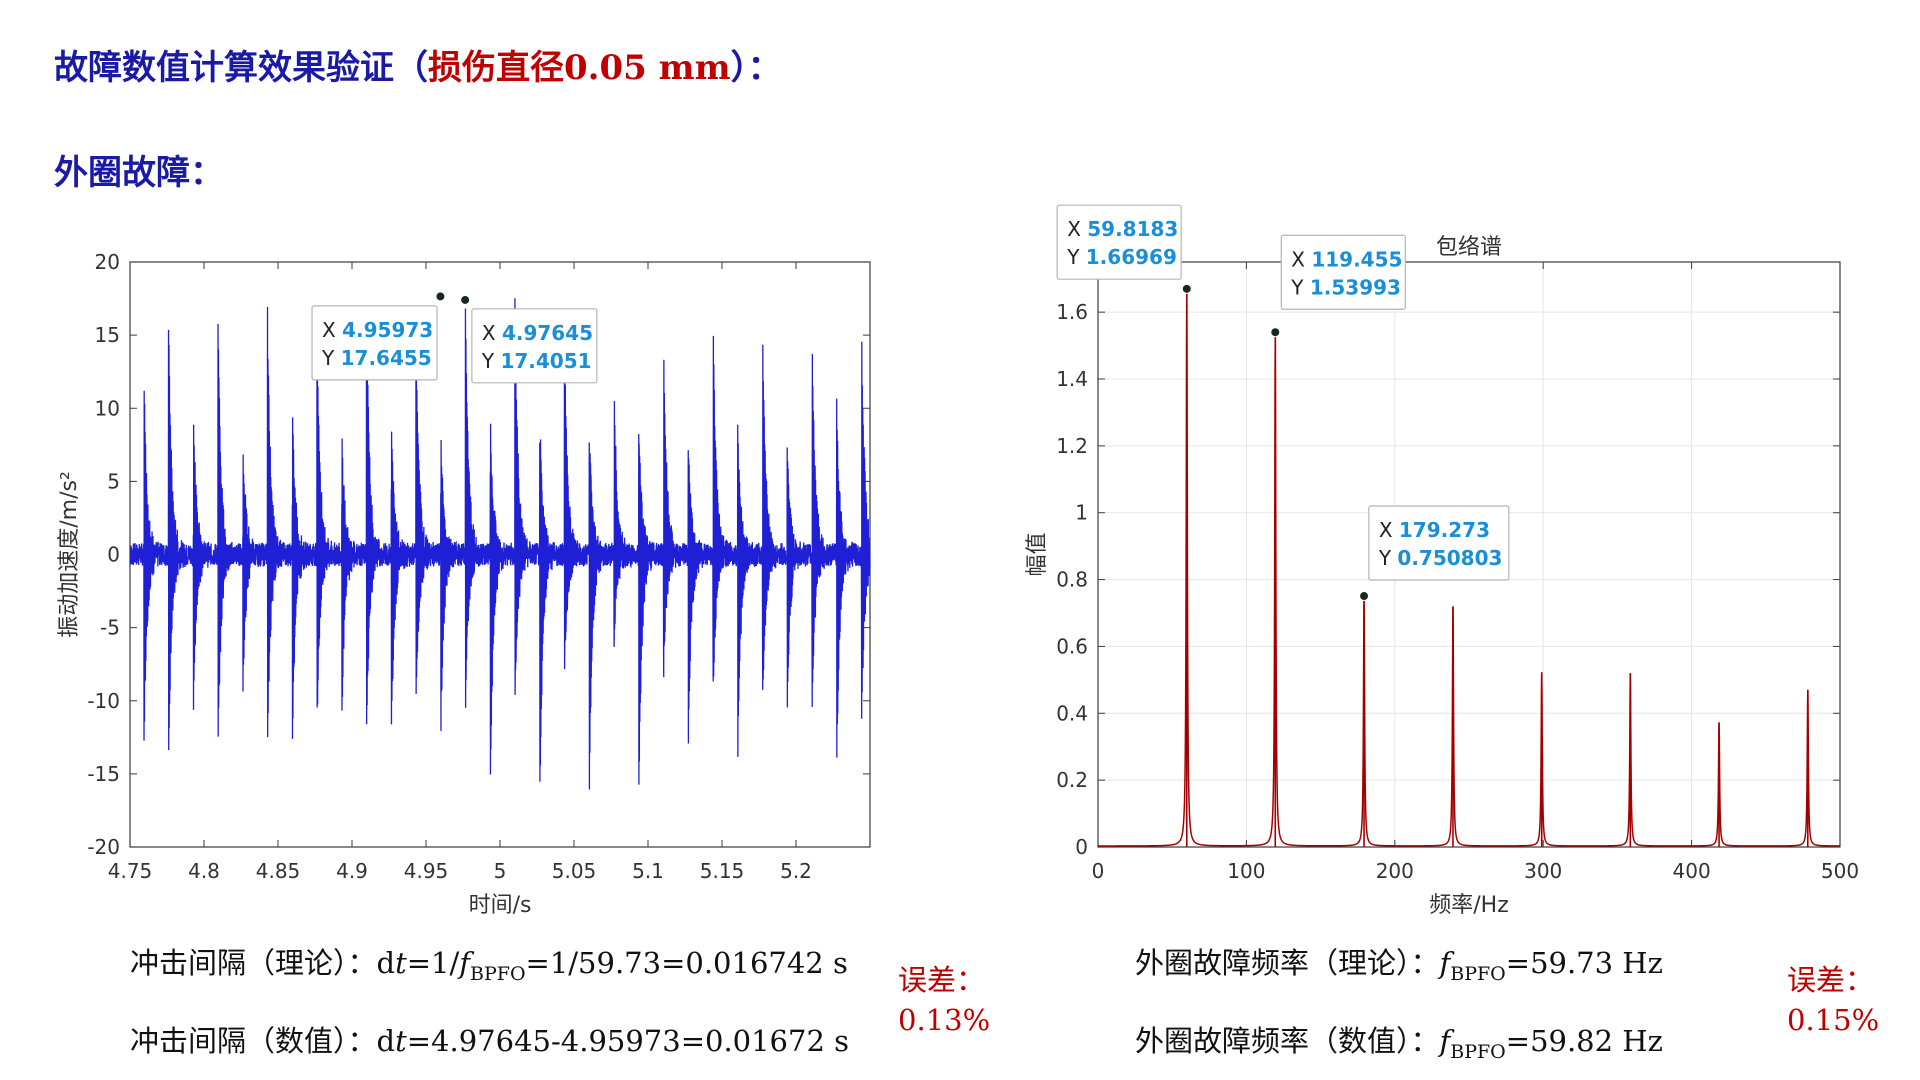 The width and height of the screenshot is (1920, 1080). What do you see at coordinates (107, 262) in the screenshot?
I see `left-ytick-label: 20` at bounding box center [107, 262].